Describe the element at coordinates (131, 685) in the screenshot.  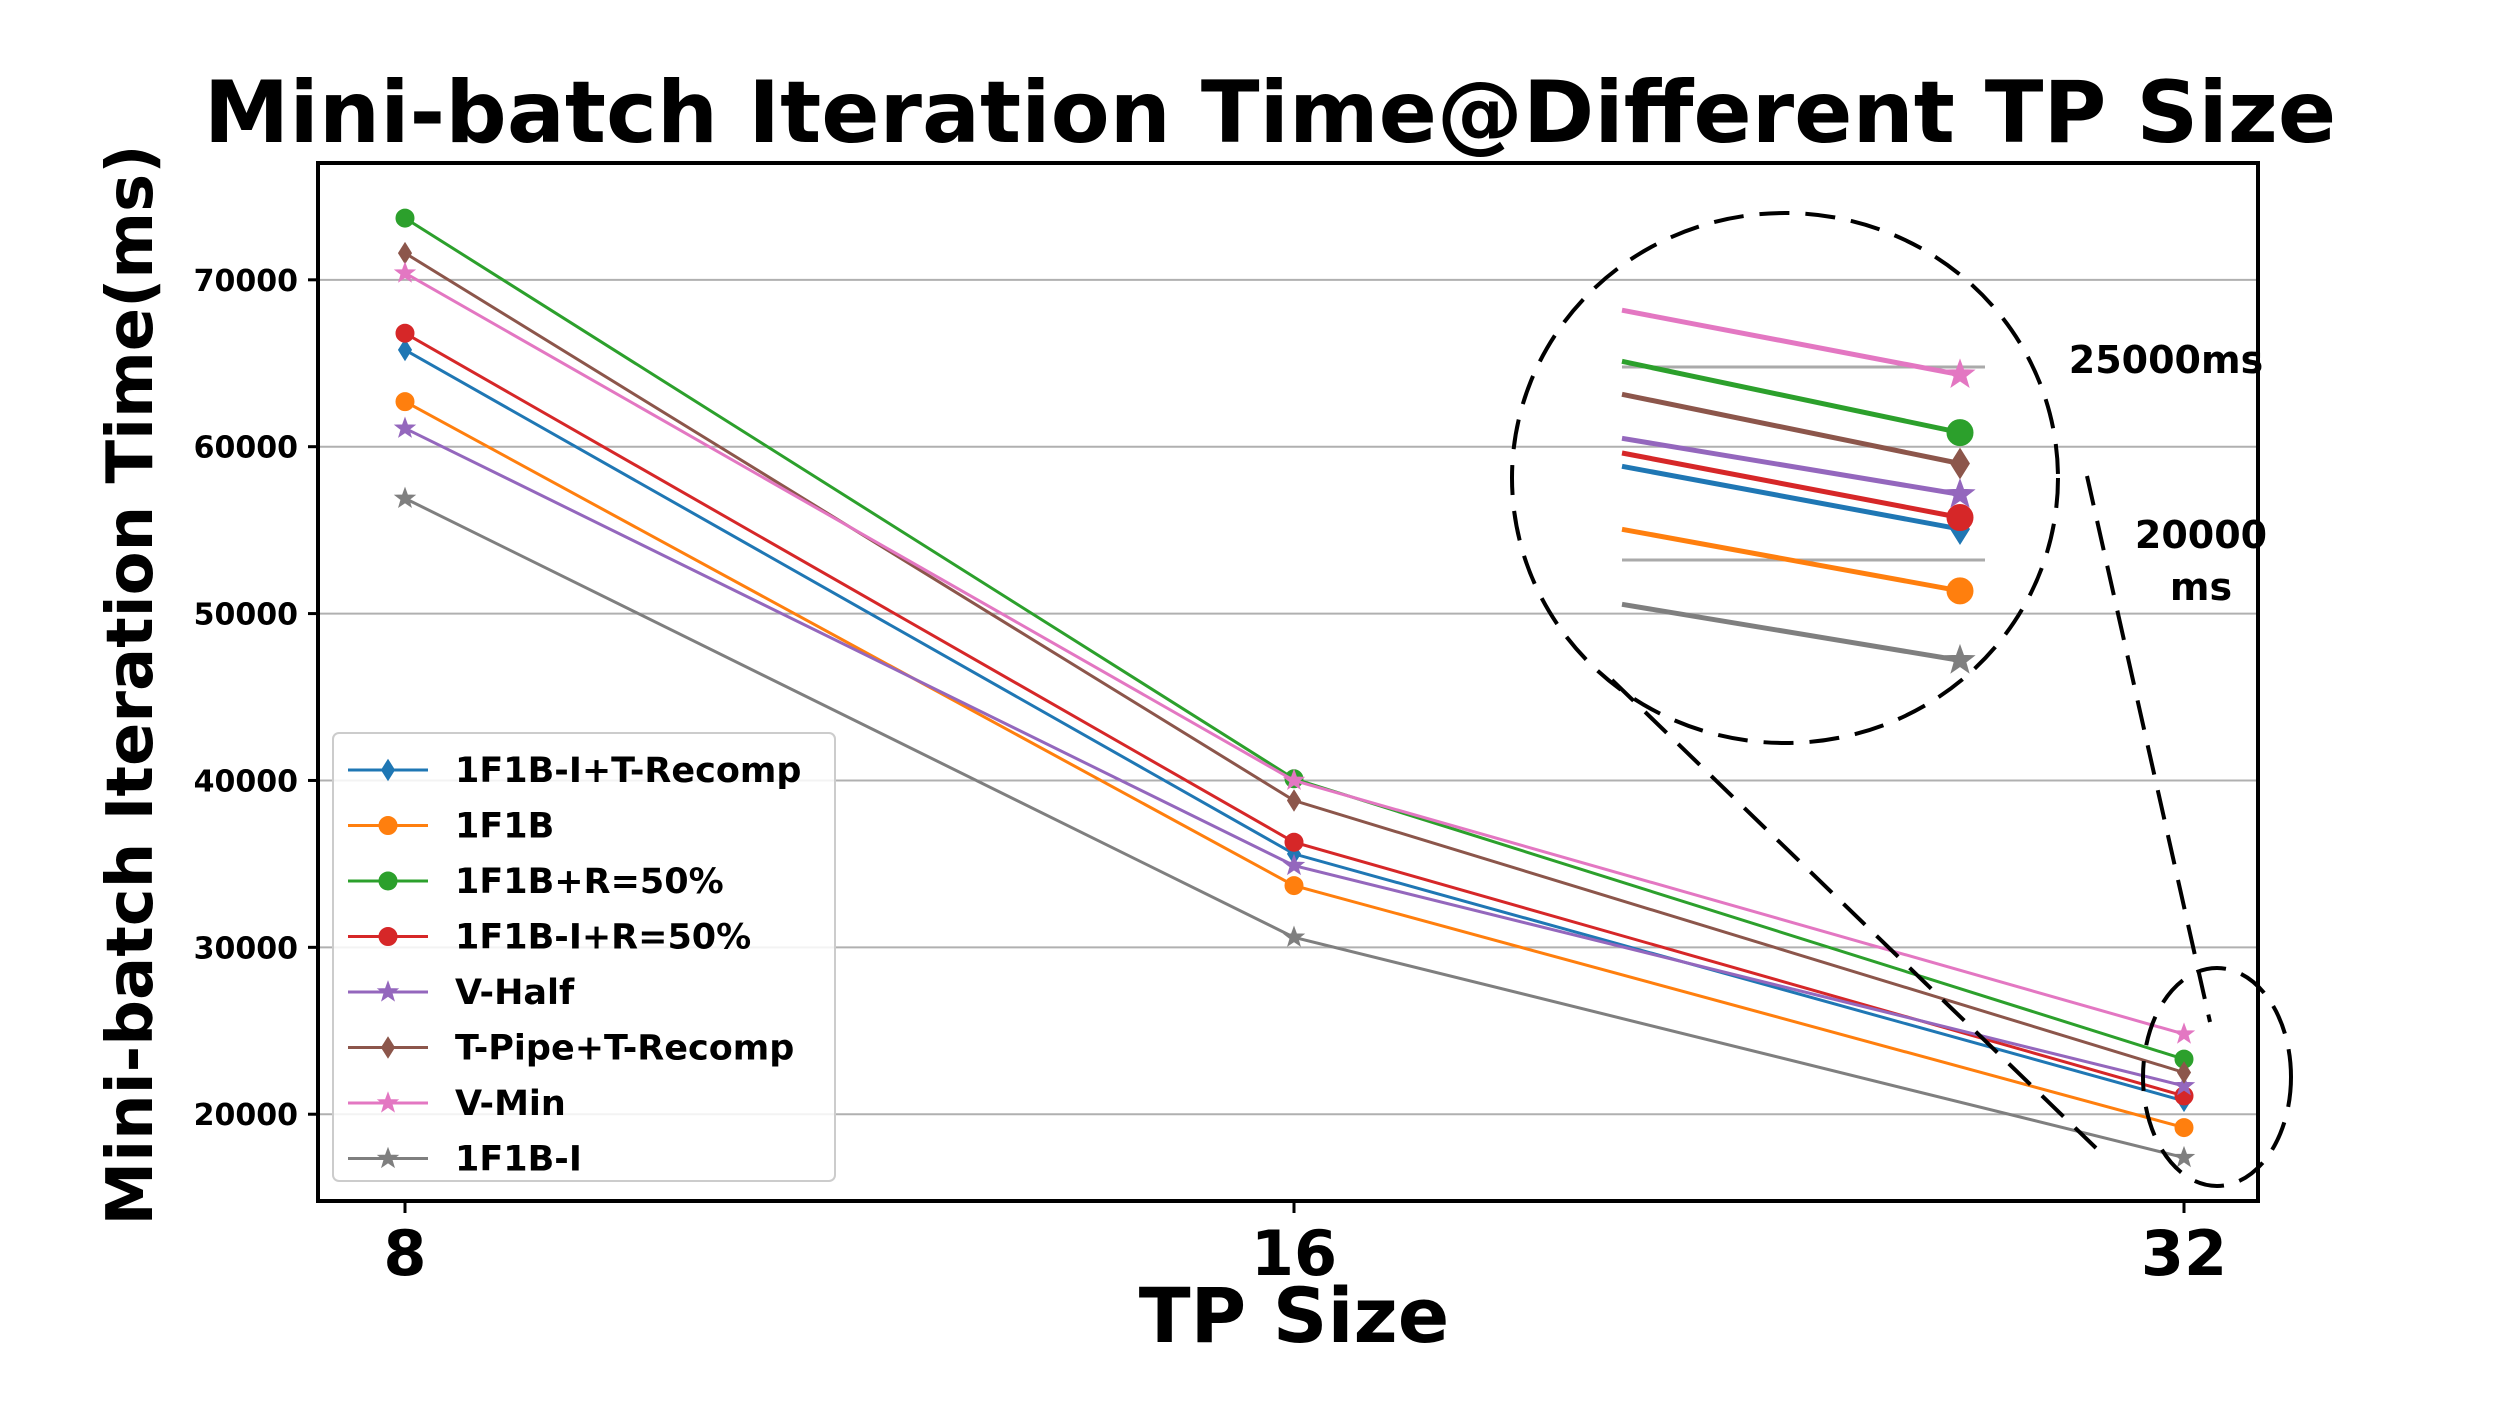
I see `y-axis-label: Mini-batch Iteration Time(ms)` at that location.